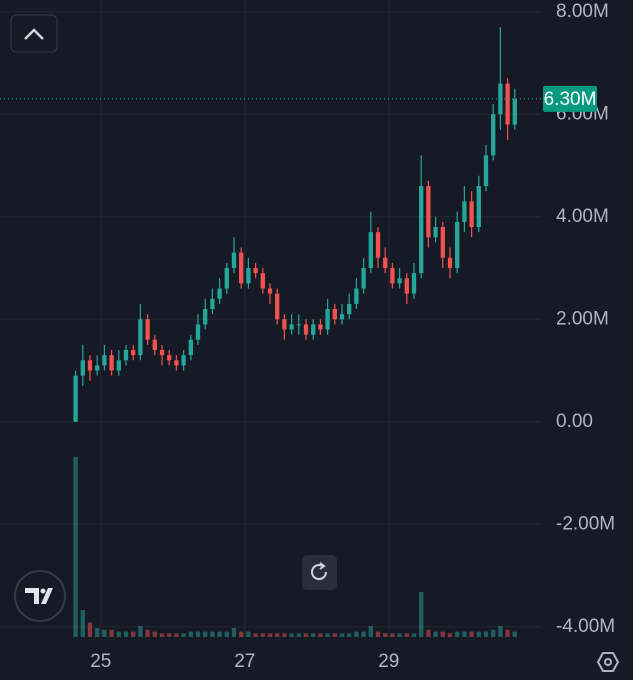 This screenshot has width=633, height=680. Describe the element at coordinates (582, 216) in the screenshot. I see `y-tick-label: 4.00M` at that location.